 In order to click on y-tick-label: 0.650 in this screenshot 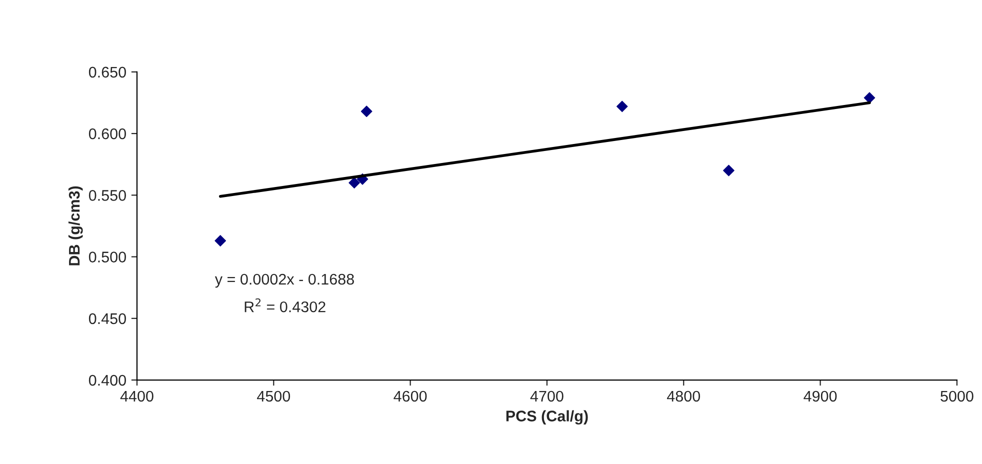, I will do `click(107, 72)`.